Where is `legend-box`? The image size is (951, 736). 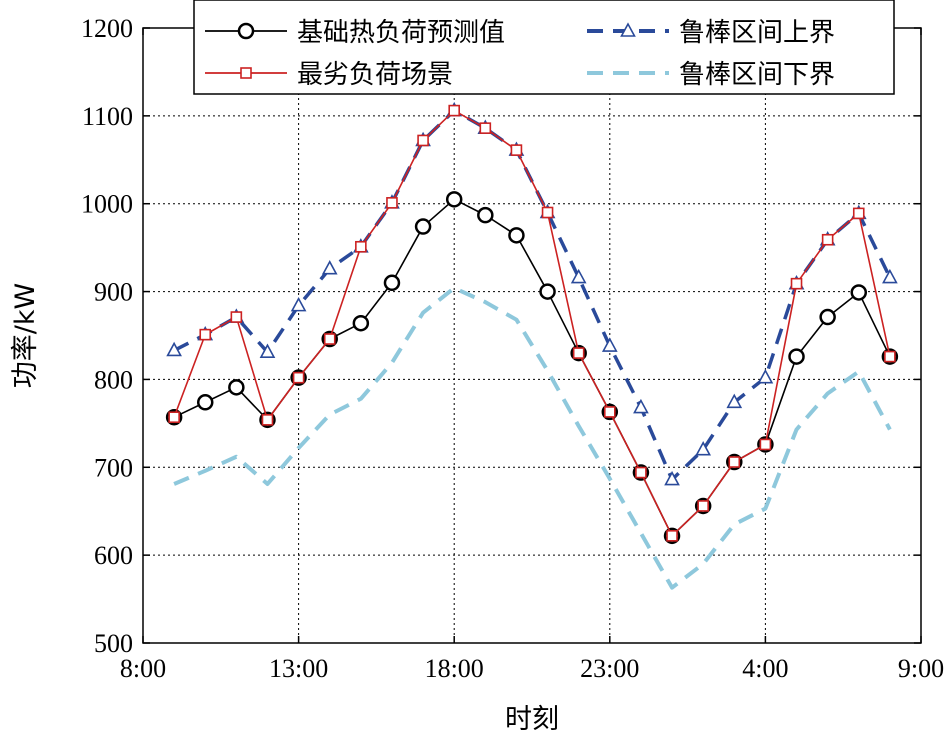
legend-box is located at coordinates (544, 47).